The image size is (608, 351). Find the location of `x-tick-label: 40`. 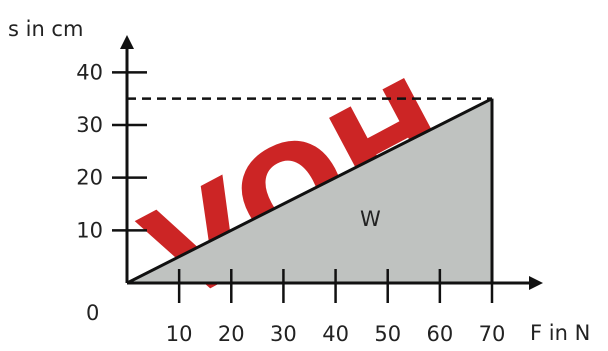

x-tick-label: 40 is located at coordinates (335, 334).